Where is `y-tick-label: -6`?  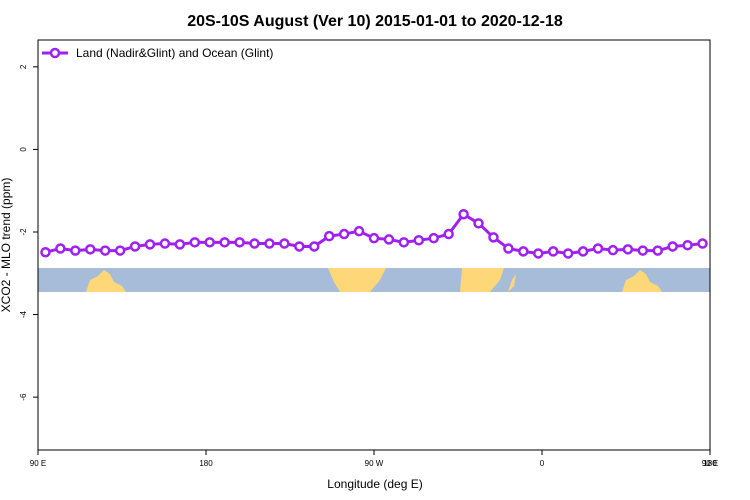
y-tick-label: -6 is located at coordinates (23, 397).